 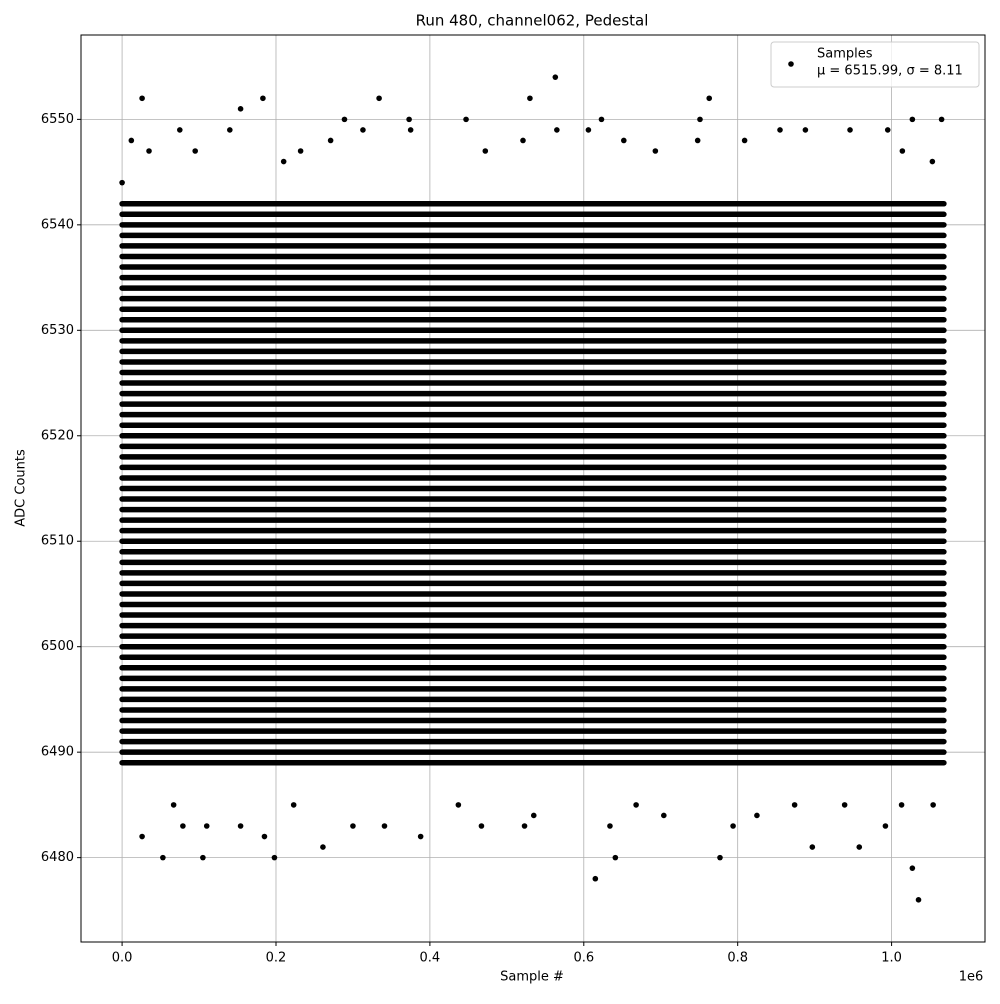 I want to click on chart-title: Run 480, channel062, Pedestal, so click(x=532, y=21).